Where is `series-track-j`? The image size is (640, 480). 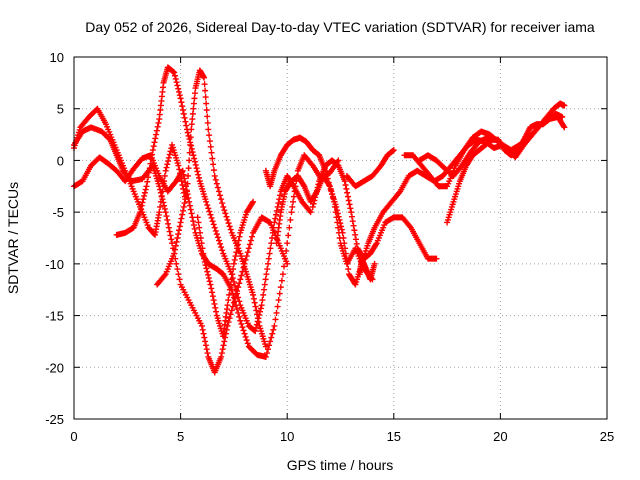
series-track-j is located at coordinates (370, 168).